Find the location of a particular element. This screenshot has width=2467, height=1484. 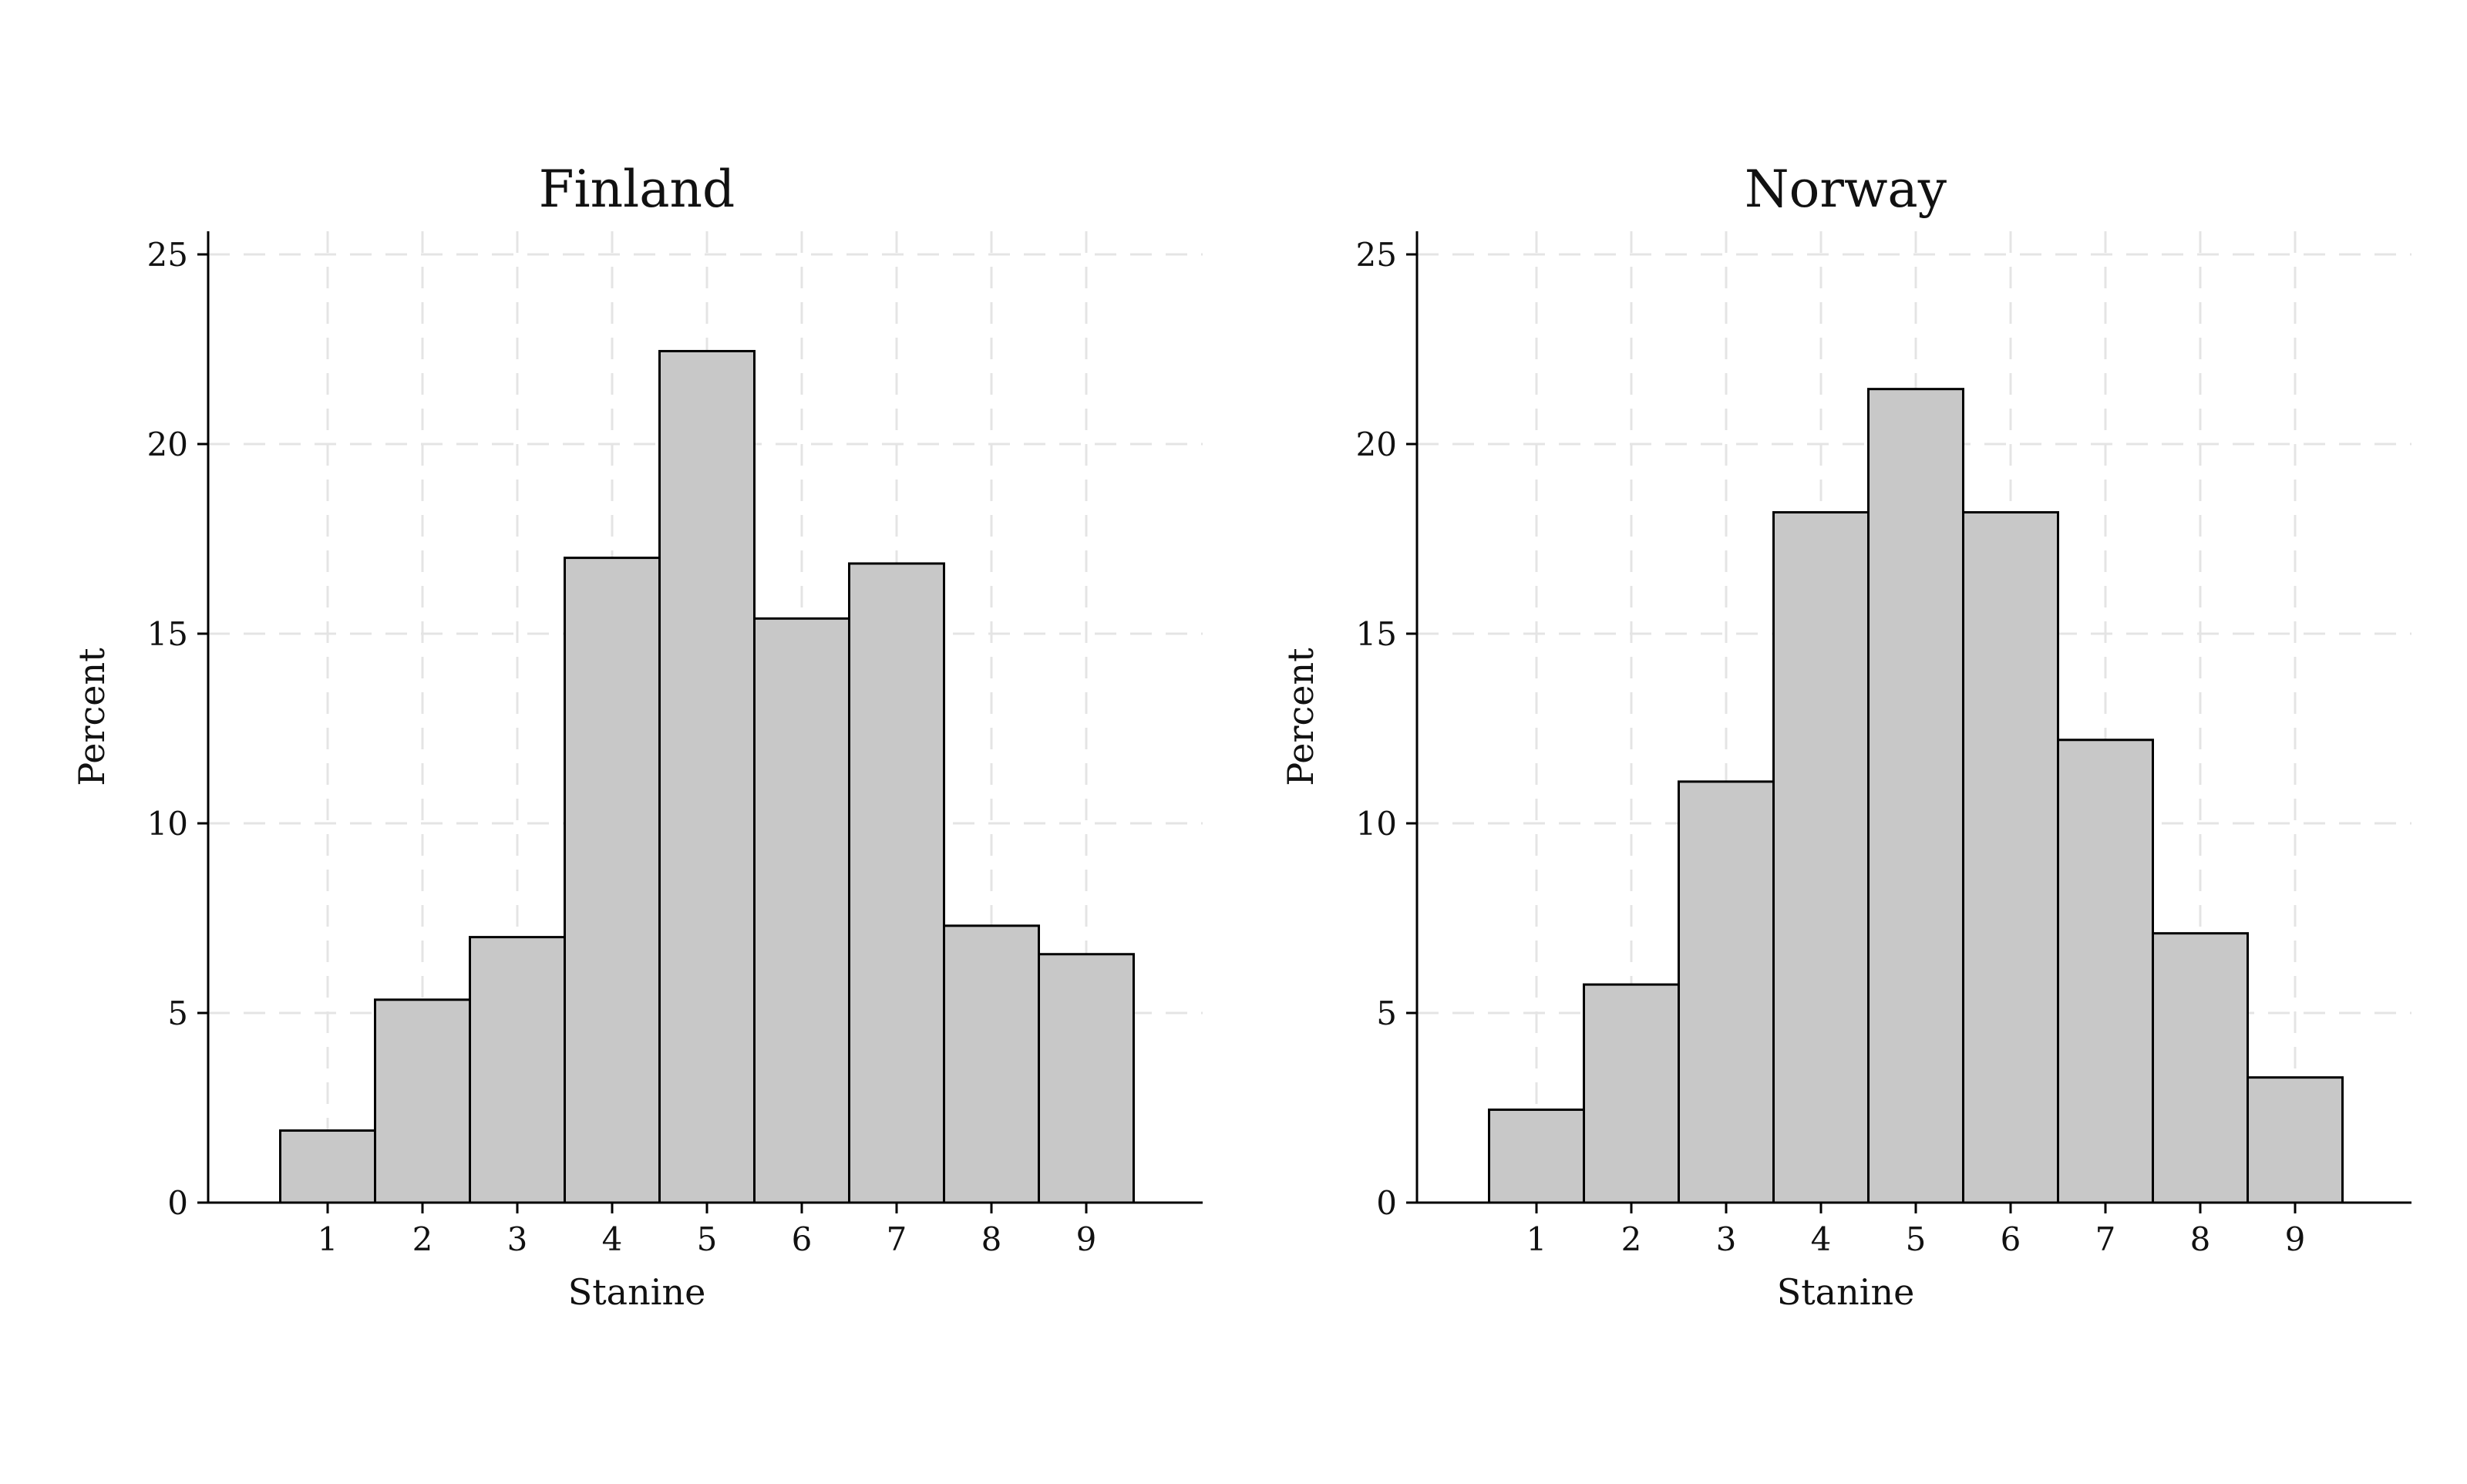

panel-1-ytick-label-25: 25 is located at coordinates (167, 255).